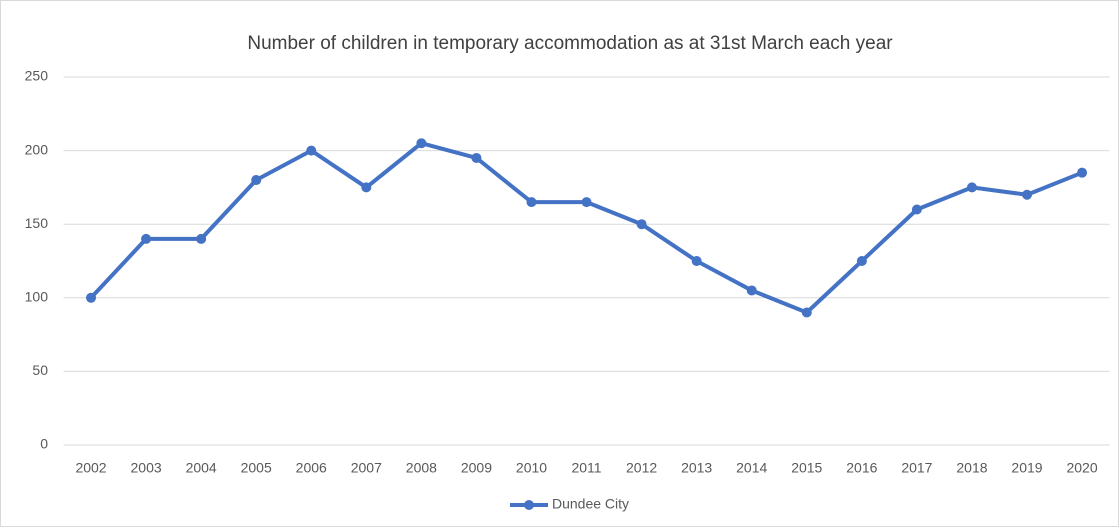  What do you see at coordinates (751, 468) in the screenshot?
I see `x-tick-label: 2014` at bounding box center [751, 468].